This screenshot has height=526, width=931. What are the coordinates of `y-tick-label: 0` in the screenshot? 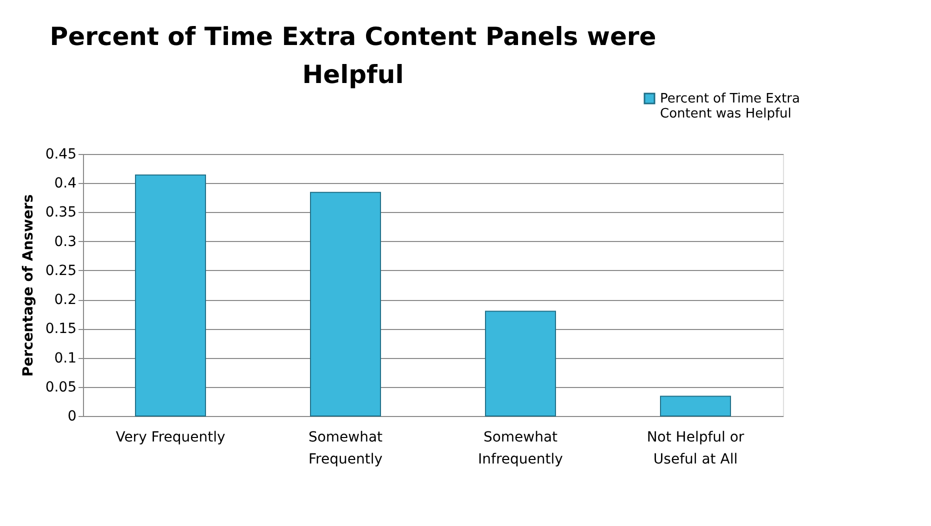 It's located at (72, 416).